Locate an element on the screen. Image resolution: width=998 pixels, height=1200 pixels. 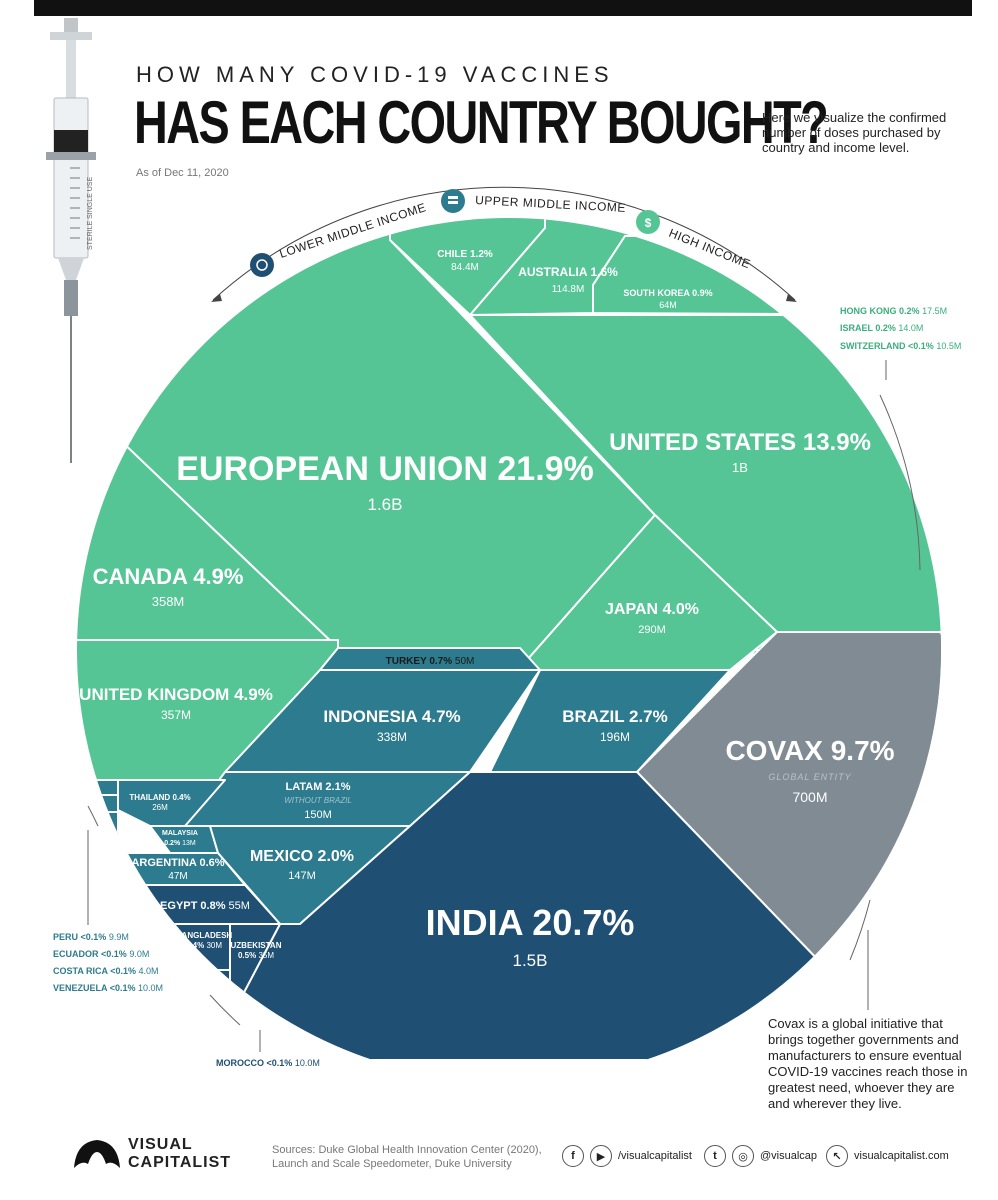
label-australia: AUSTRALIA 1.6% is located at coordinates (568, 272).